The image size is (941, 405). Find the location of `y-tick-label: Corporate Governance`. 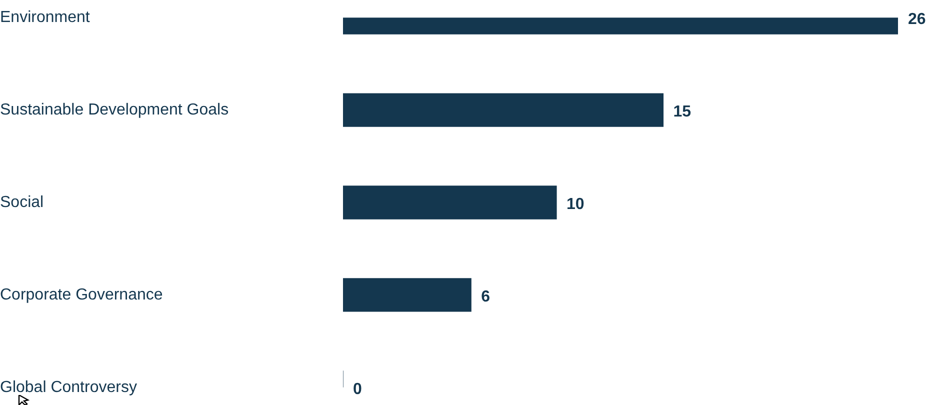

y-tick-label: Corporate Governance is located at coordinates (81, 295).